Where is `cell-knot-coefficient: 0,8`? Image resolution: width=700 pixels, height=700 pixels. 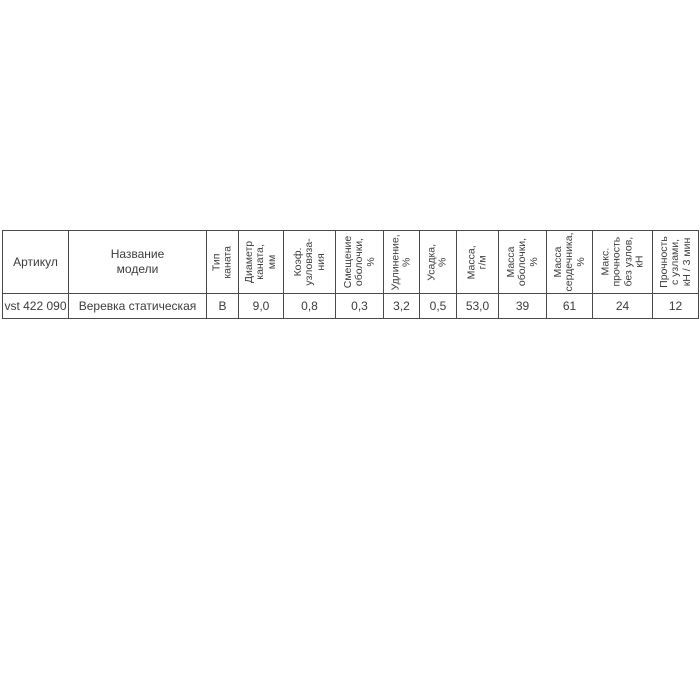 cell-knot-coefficient: 0,8 is located at coordinates (309, 306).